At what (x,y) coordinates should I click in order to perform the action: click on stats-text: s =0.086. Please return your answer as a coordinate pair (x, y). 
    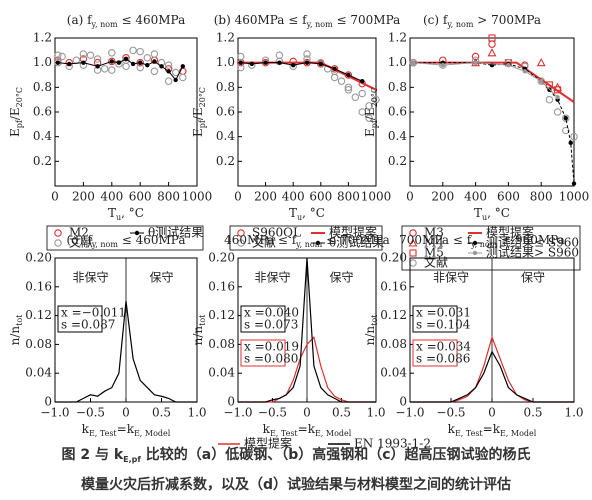
    Looking at the image, I should click on (443, 359).